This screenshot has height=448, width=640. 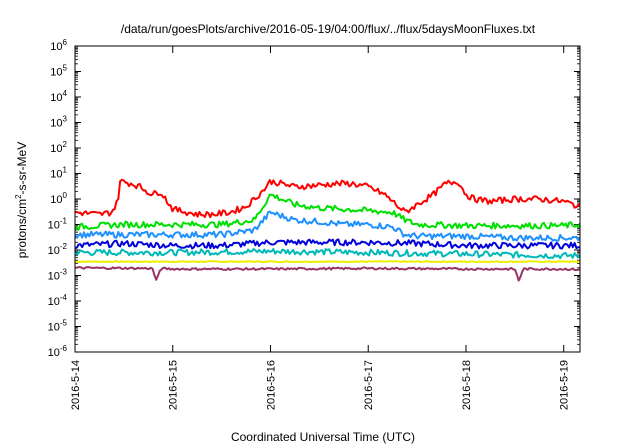 What do you see at coordinates (58, 224) in the screenshot?
I see `y-tick-label: 10⁻¹` at bounding box center [58, 224].